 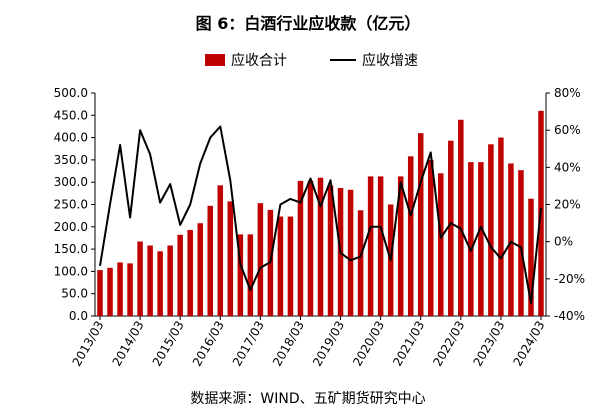 I want to click on x-tick-label: 2022/03, so click(x=448, y=344).